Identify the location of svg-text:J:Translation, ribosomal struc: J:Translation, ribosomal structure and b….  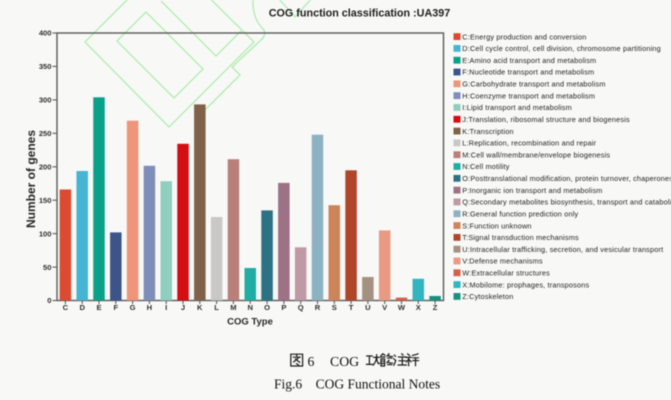
(546, 119).